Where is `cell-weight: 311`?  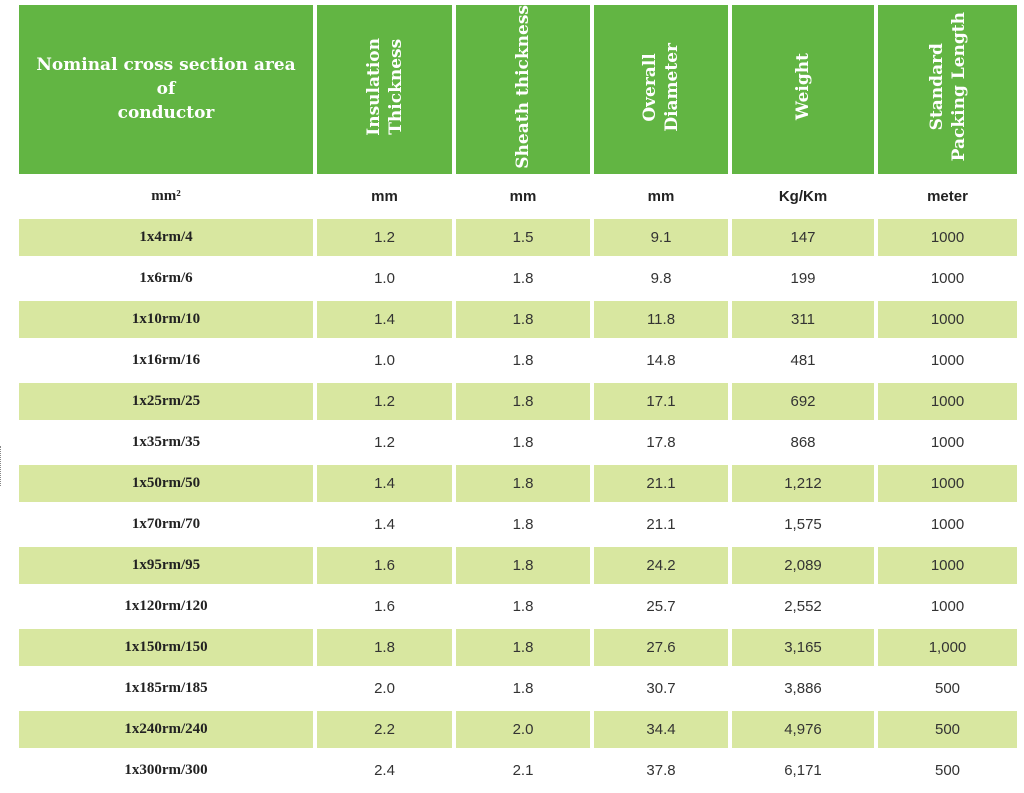
cell-weight: 311 is located at coordinates (803, 319).